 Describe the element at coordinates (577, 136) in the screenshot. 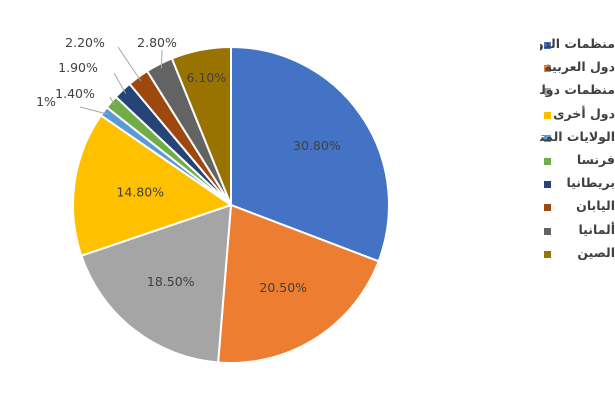

I see `legend-label: الولايات المتحدة` at that location.